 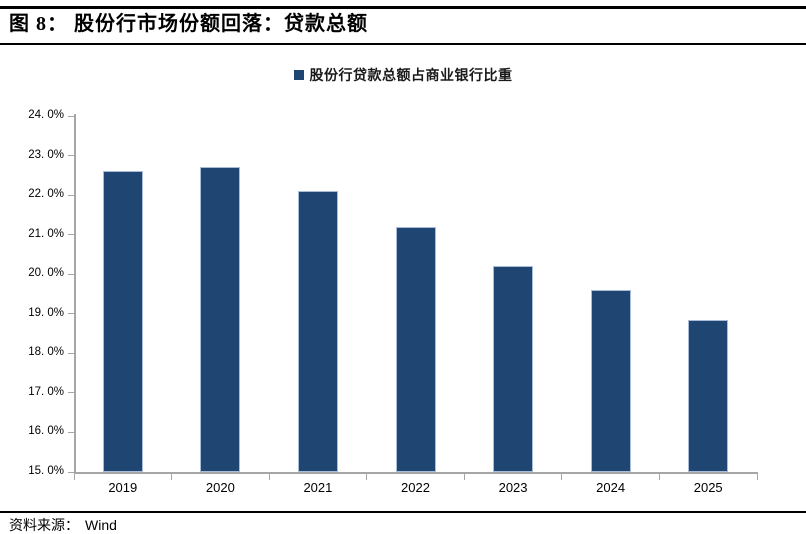 What do you see at coordinates (38, 24) in the screenshot?
I see `figure-label: 图 8：` at bounding box center [38, 24].